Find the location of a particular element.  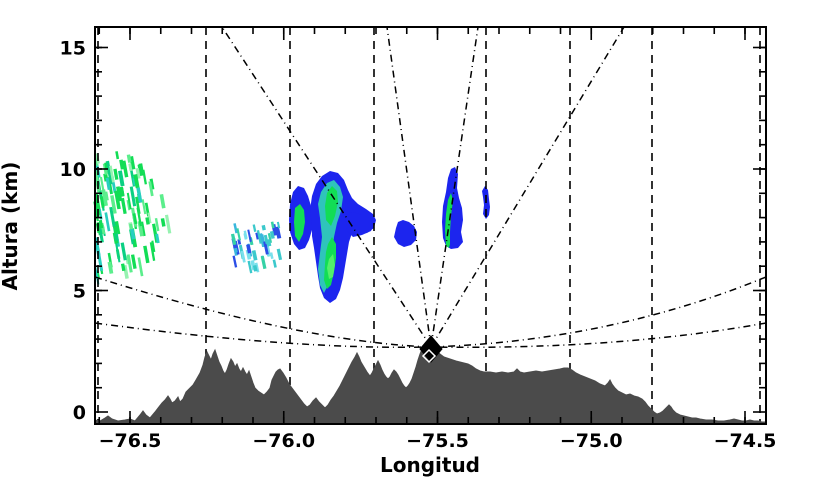

terrain-profile is located at coordinates (430, 382).